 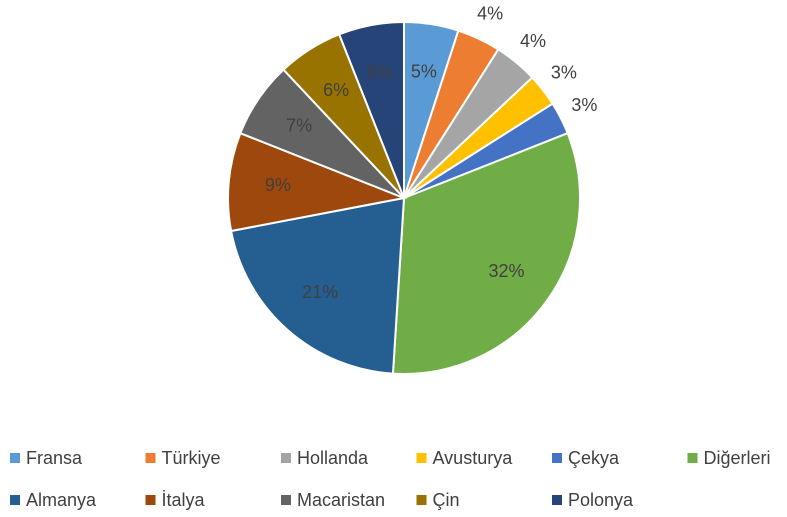 I want to click on legend-label: Almanya, so click(x=61, y=500).